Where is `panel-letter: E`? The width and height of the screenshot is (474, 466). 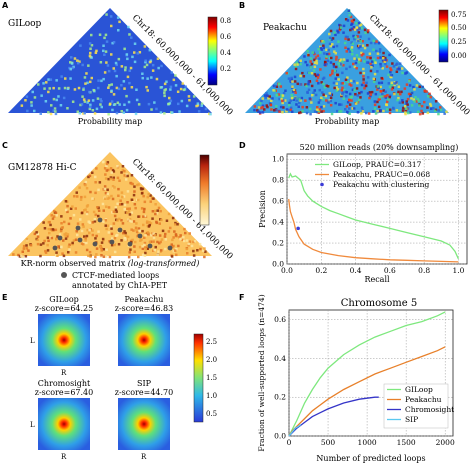 panel-letter: E is located at coordinates (4, 297).